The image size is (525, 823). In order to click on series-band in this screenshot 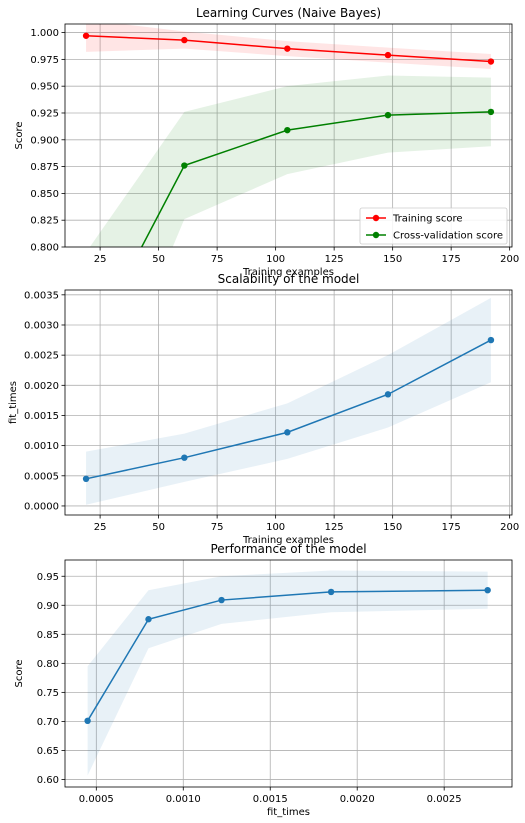, I will do `click(288, 47)`.